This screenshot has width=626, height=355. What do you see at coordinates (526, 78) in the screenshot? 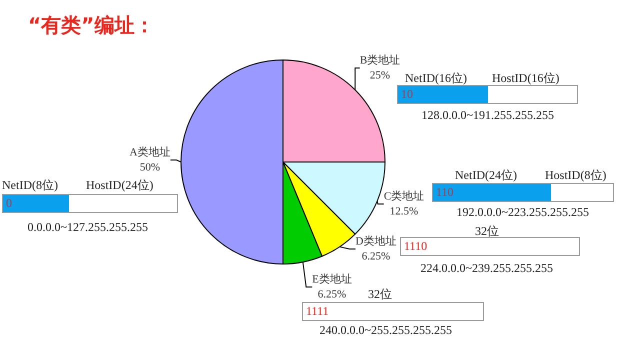
I see `text: HostID(16位)` at bounding box center [526, 78].